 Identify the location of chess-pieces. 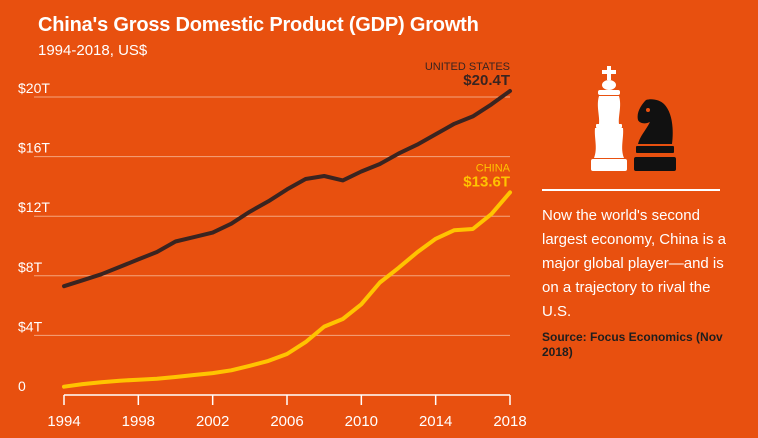
(633, 118).